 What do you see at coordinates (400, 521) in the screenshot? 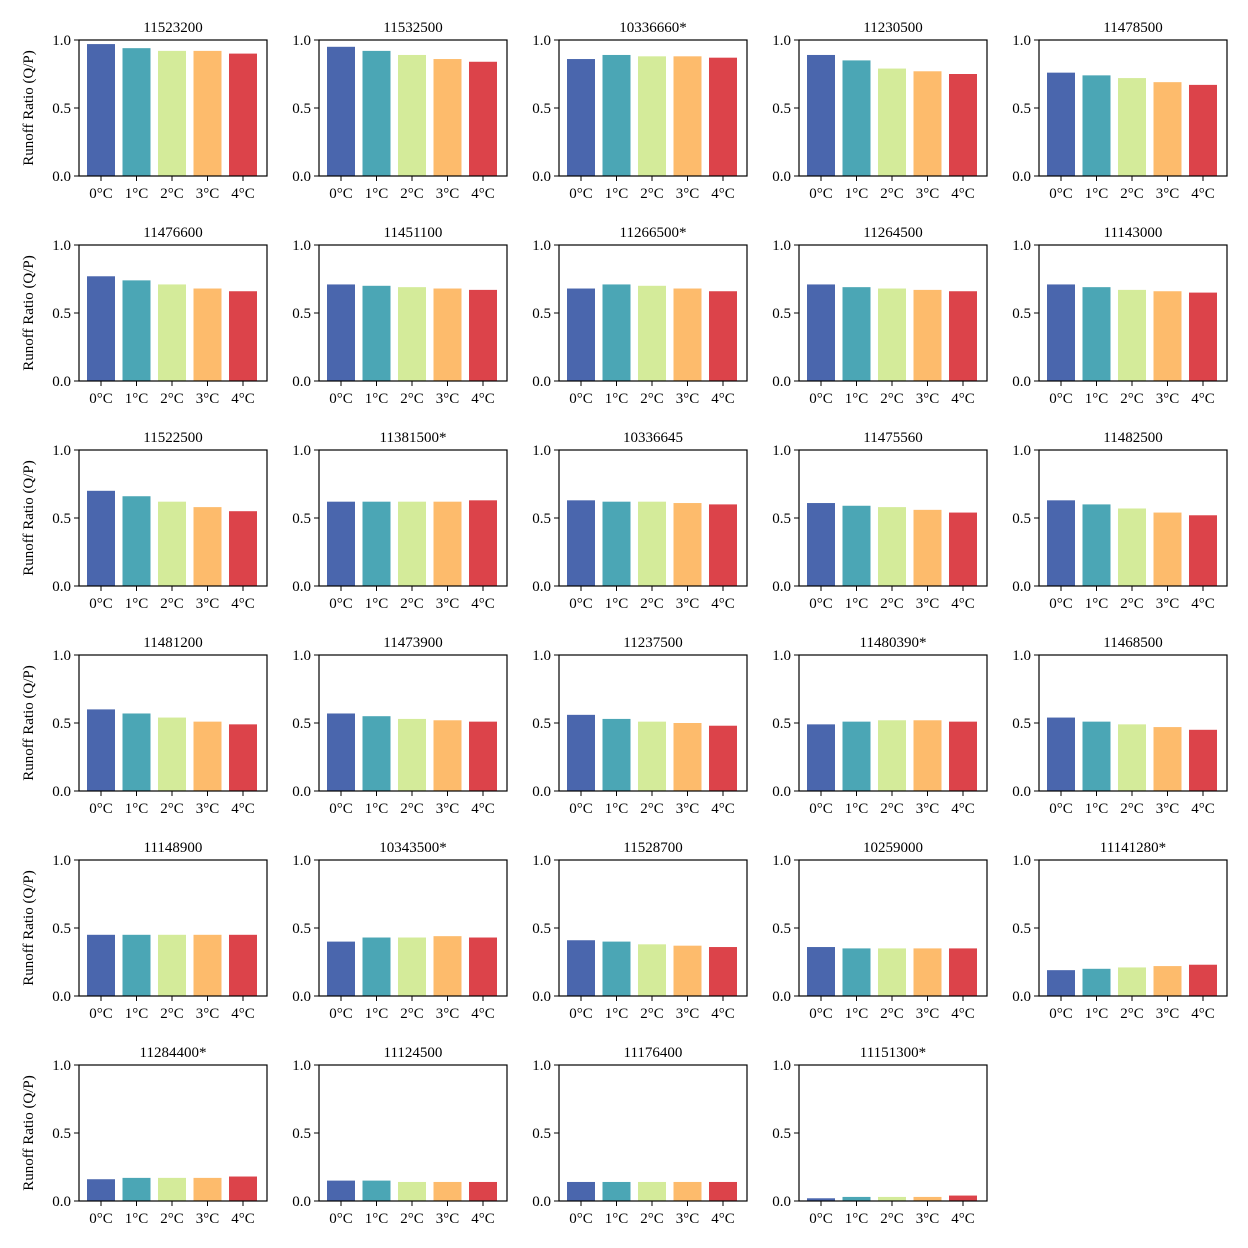
I see `chart-panel-12: 11381500* 0.0 0.5 1.0 0°C 1°C 2°C 3°C 4°C` at bounding box center [400, 521].